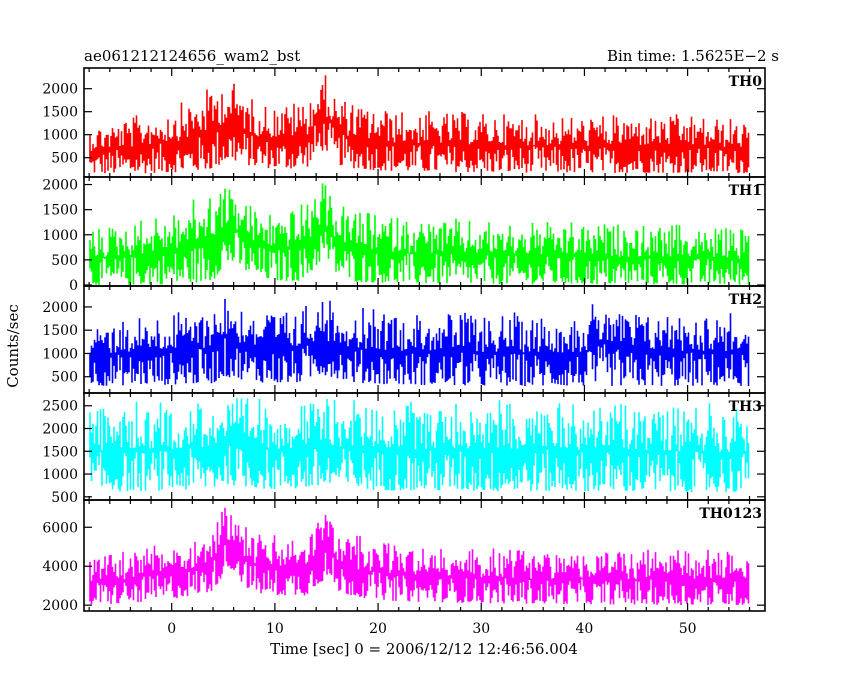 Image resolution: width=850 pixels, height=680 pixels. I want to click on panel-th0: 500 1000 1500 2000 TH0, so click(404, 122).